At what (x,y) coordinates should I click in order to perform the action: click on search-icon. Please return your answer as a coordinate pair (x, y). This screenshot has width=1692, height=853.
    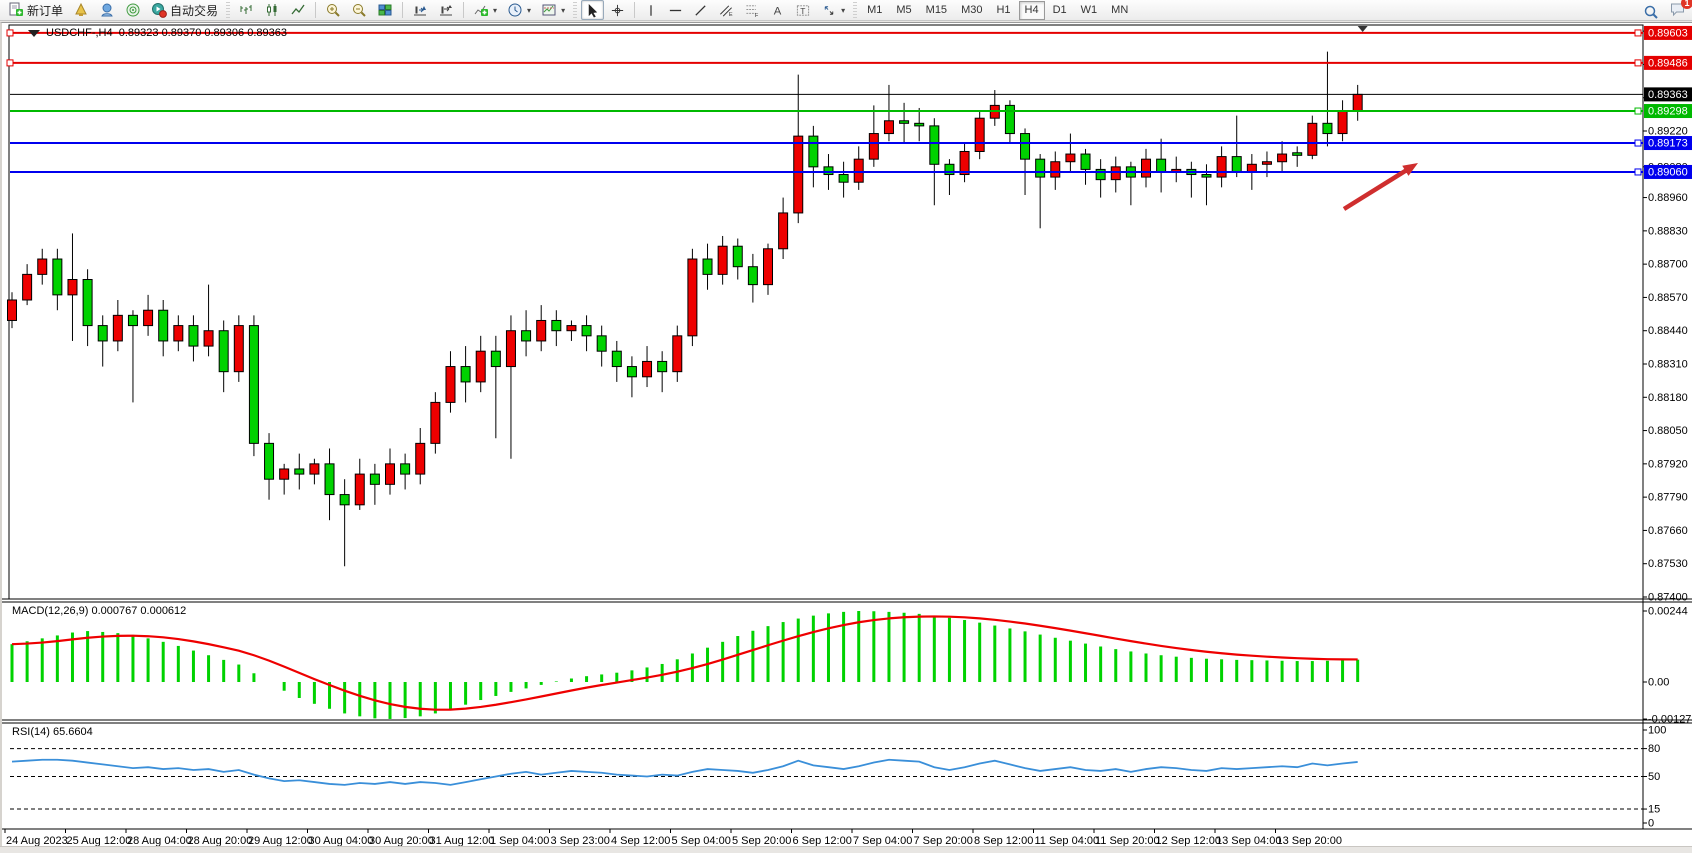
    Looking at the image, I should click on (1651, 12).